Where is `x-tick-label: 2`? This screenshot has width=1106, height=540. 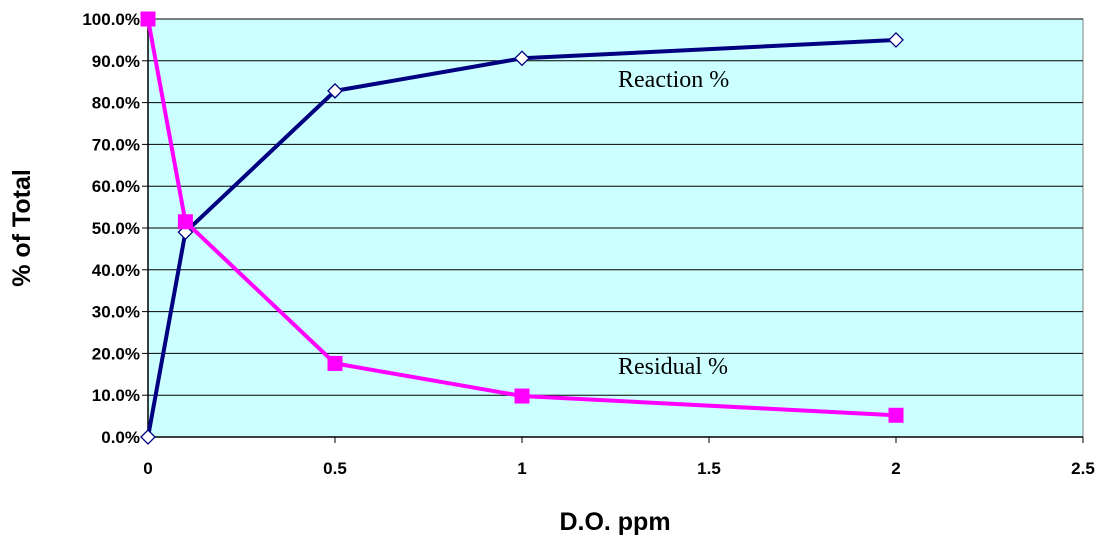
x-tick-label: 2 is located at coordinates (895, 468).